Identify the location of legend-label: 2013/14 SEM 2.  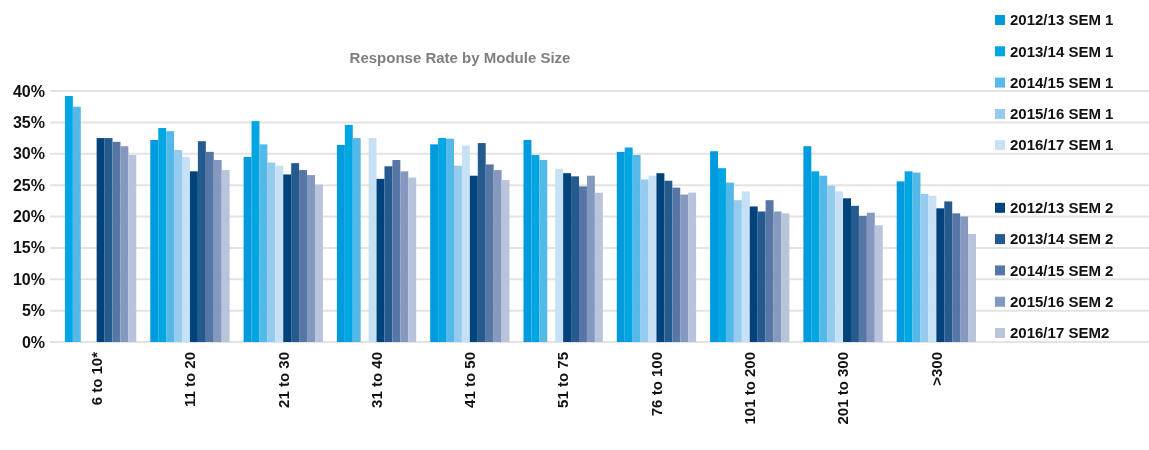
(1062, 239).